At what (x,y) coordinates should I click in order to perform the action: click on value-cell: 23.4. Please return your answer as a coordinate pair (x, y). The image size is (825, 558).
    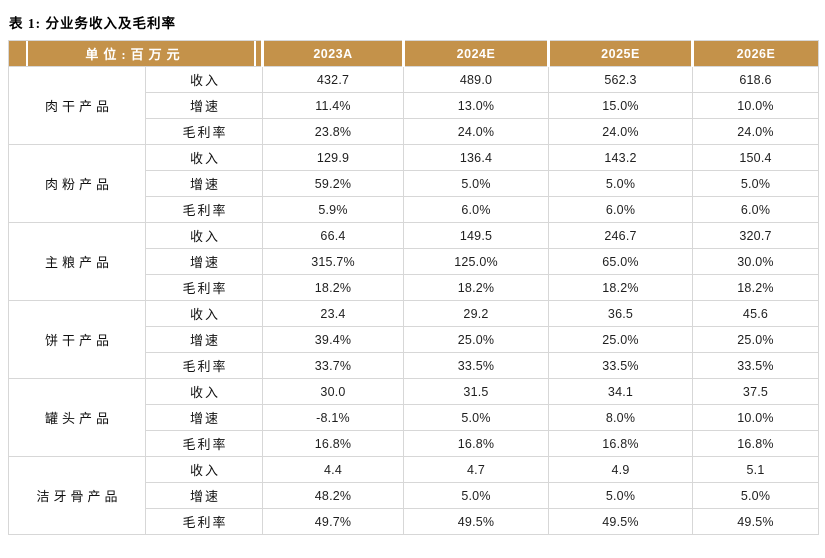
    Looking at the image, I should click on (333, 313).